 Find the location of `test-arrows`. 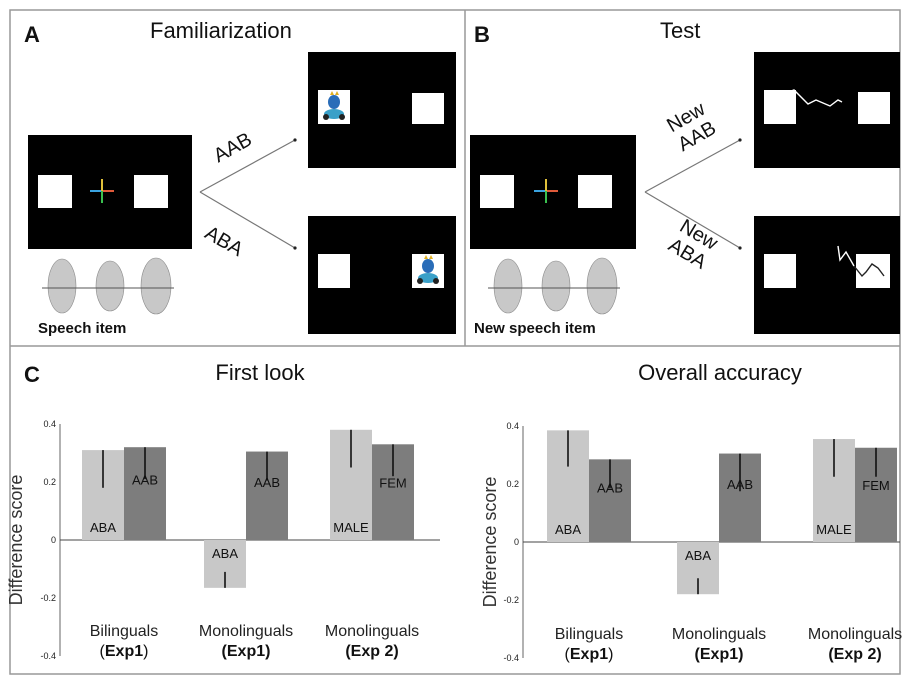

test-arrows is located at coordinates (693, 194).